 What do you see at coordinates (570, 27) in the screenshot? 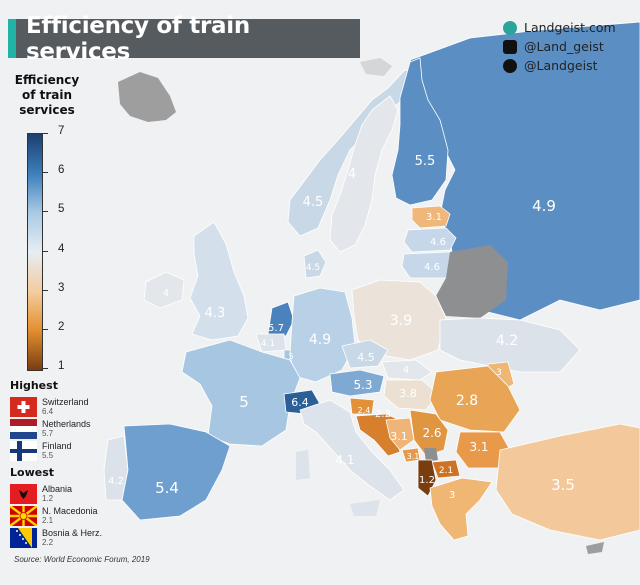
I see `website-label: Landgeist.com` at bounding box center [570, 27].